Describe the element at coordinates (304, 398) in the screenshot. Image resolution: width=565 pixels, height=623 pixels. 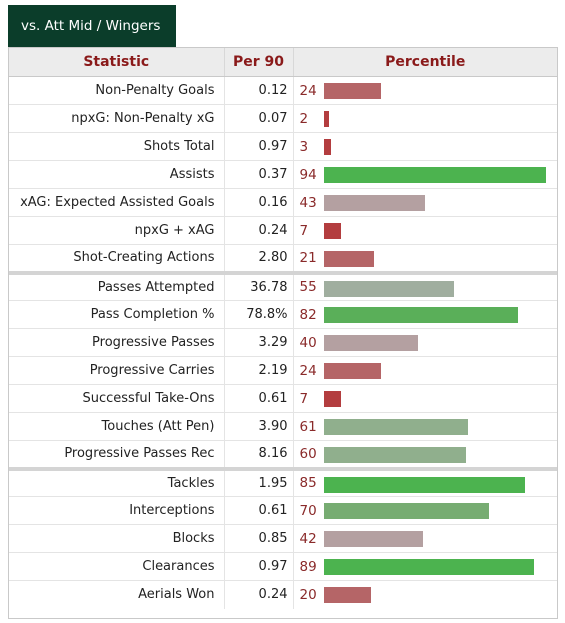
I see `percentile-value: 7` at that location.